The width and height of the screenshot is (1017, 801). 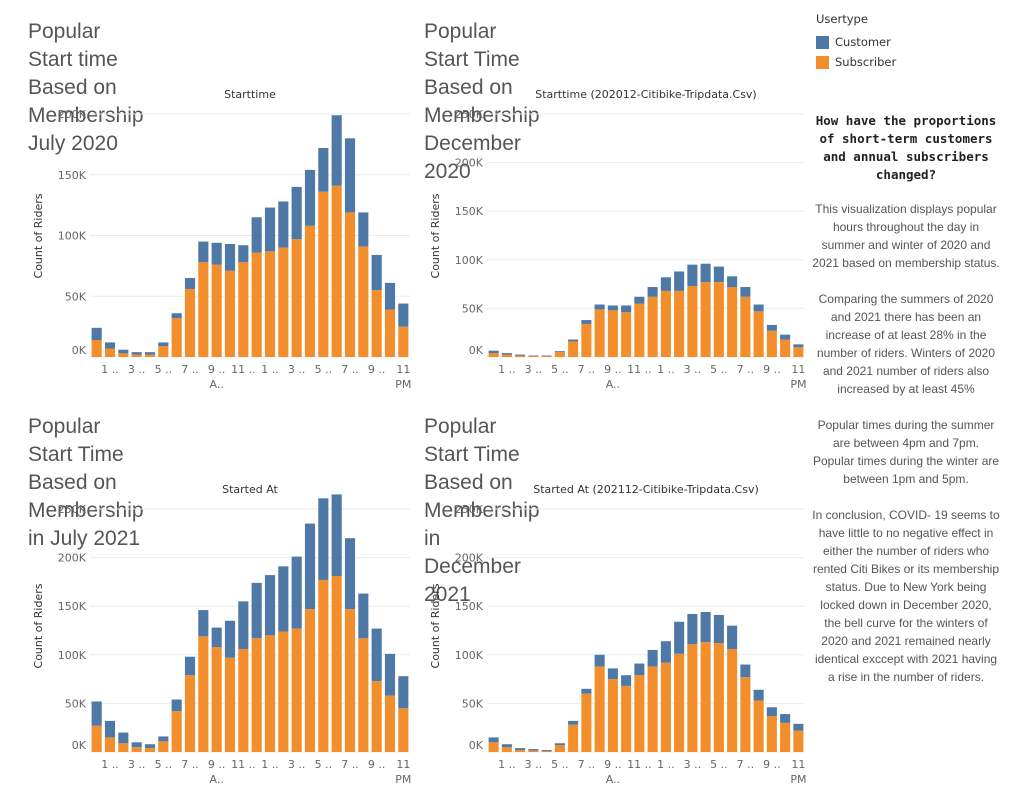 What do you see at coordinates (842, 19) in the screenshot?
I see `legend-title: Usertype` at bounding box center [842, 19].